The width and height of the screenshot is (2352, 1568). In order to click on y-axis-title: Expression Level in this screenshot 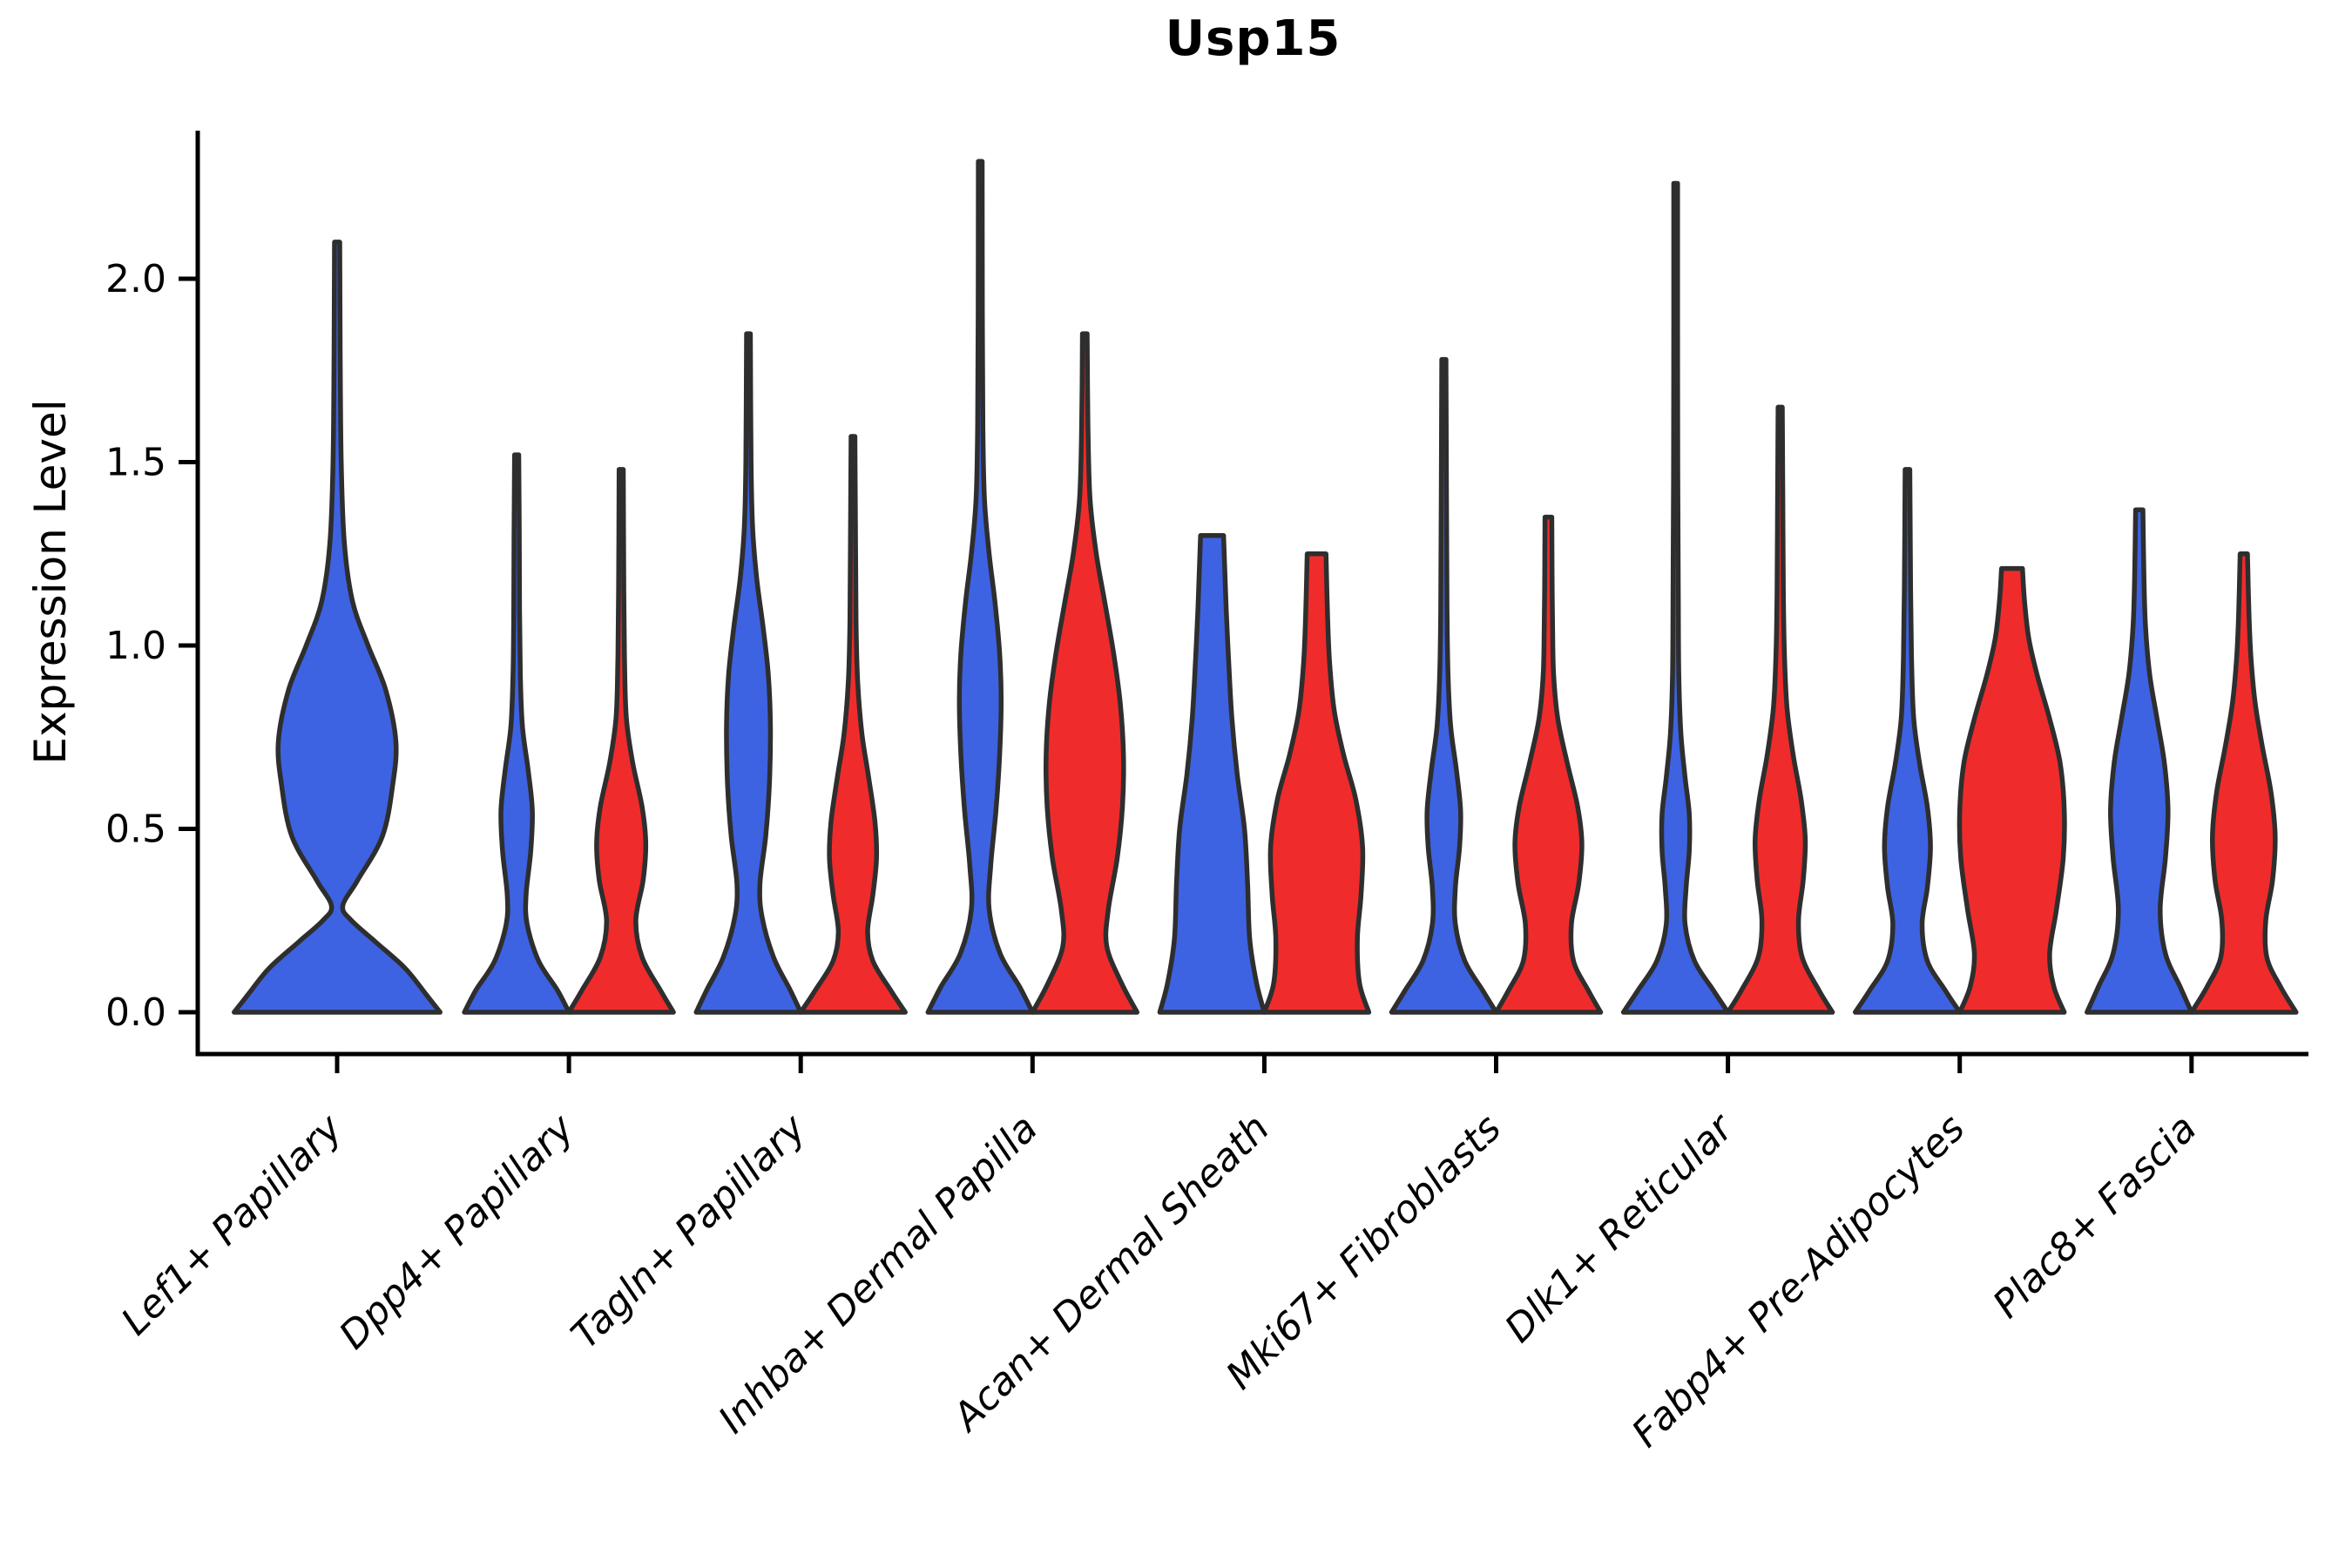, I will do `click(50, 582)`.